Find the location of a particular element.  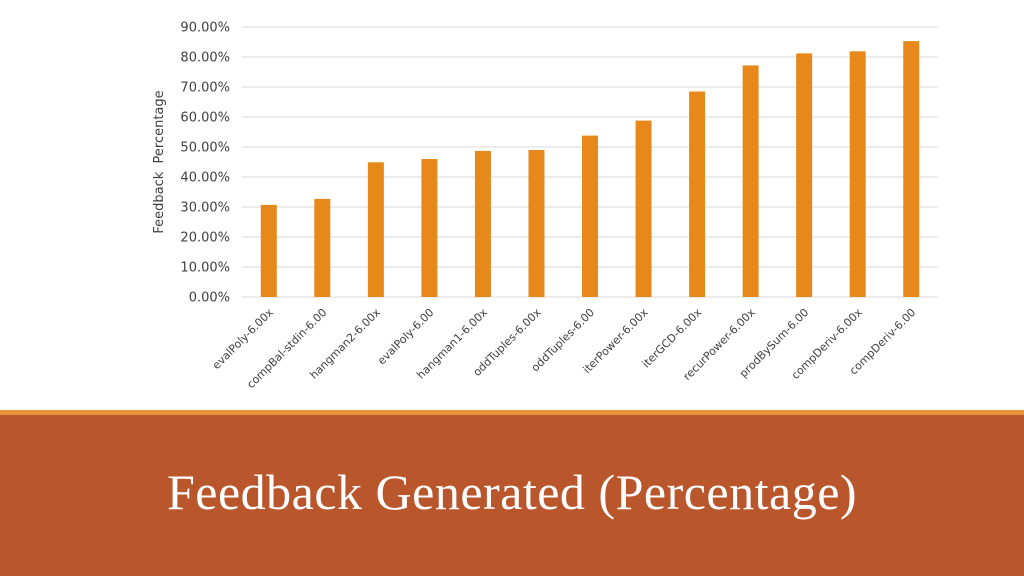

y-axis-title: Feedback Percentage is located at coordinates (159, 161).